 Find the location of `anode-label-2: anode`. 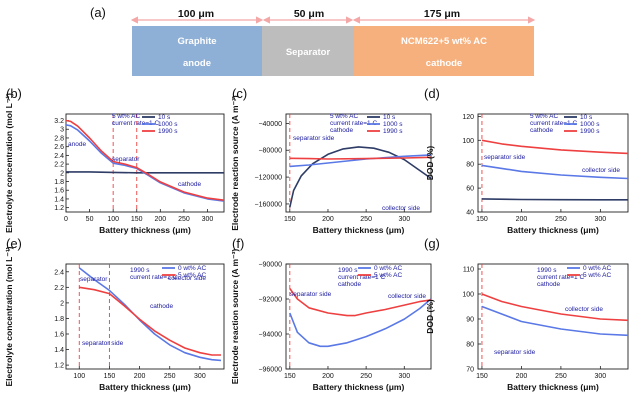

anode-label-2: anode is located at coordinates (197, 63).